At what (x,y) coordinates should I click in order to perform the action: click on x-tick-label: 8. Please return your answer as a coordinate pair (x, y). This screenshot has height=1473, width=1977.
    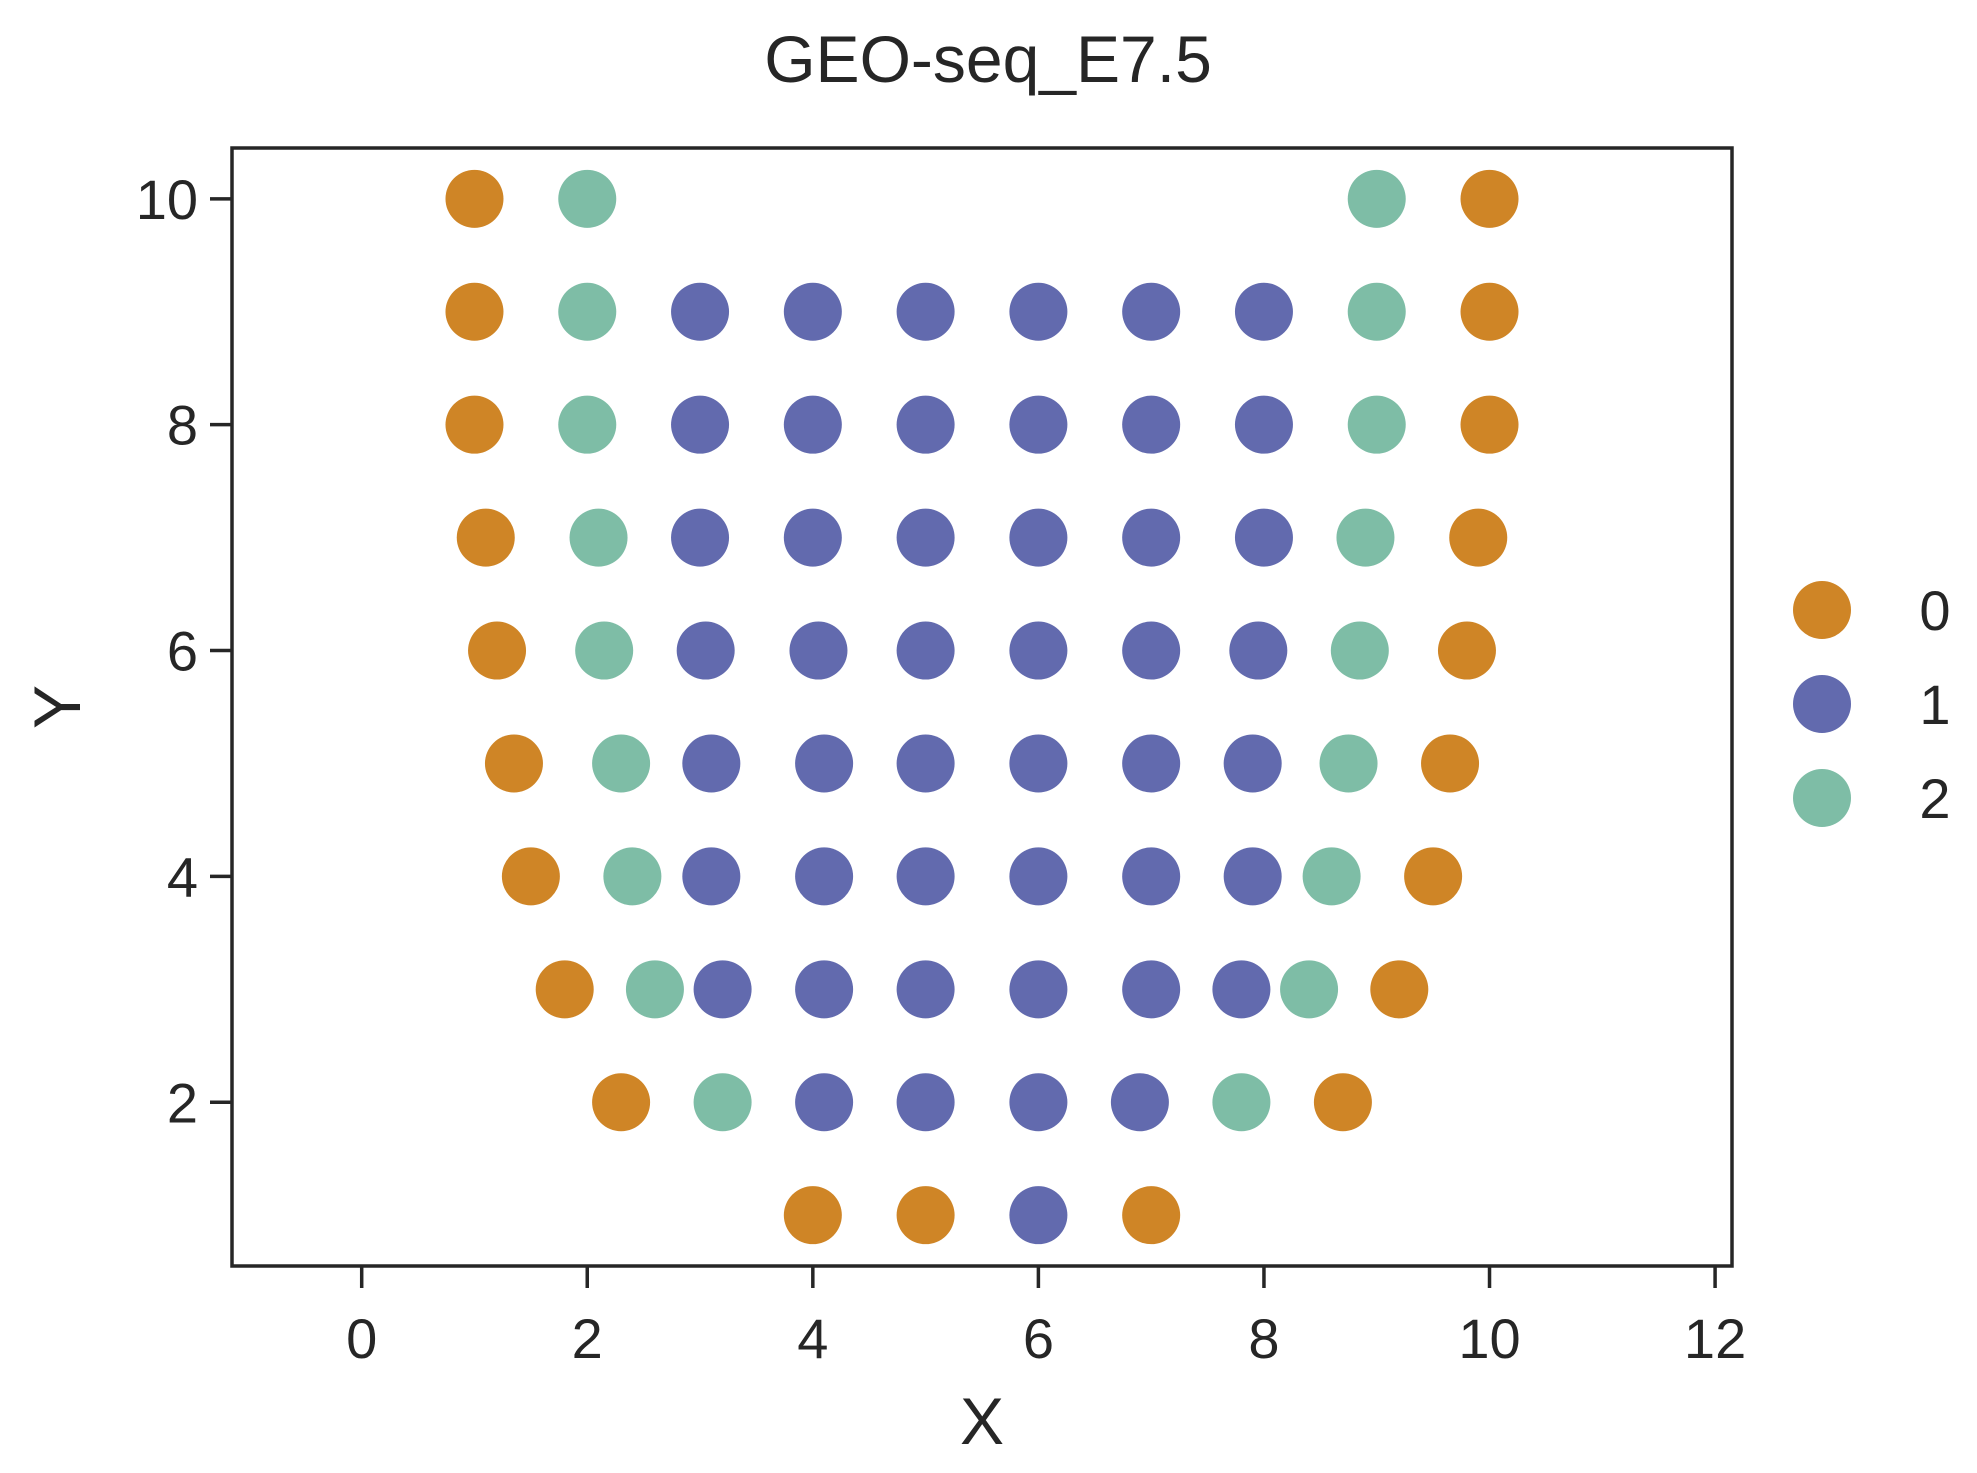
    Looking at the image, I should click on (1263, 1338).